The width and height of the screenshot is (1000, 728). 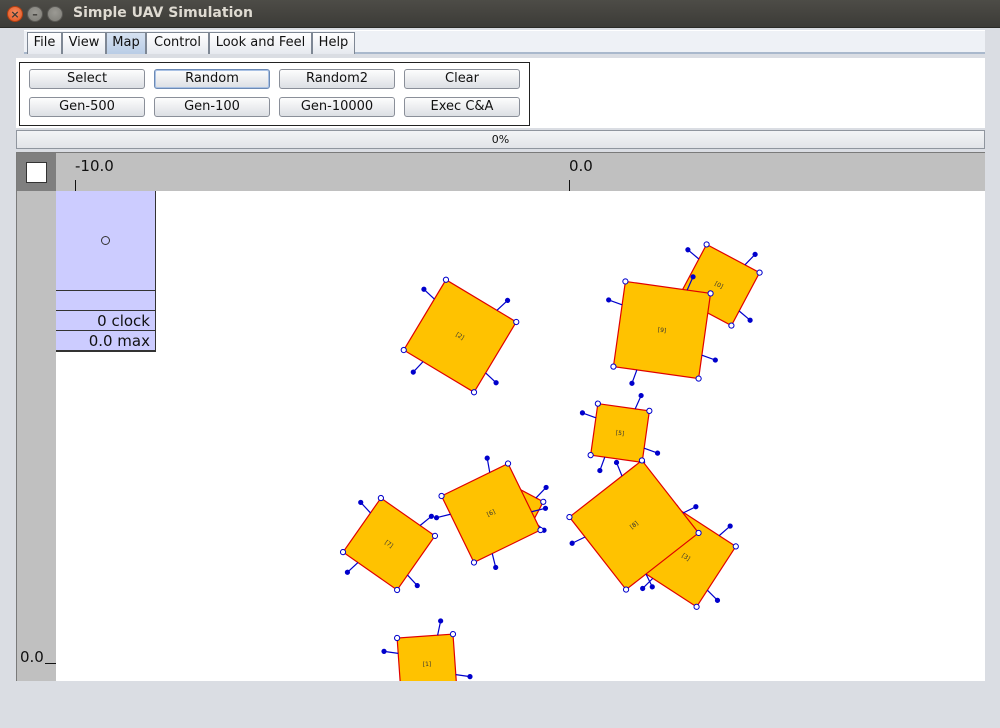 I want to click on menu-bar: File View Map Control Look and Feel Help, so click(x=504, y=42).